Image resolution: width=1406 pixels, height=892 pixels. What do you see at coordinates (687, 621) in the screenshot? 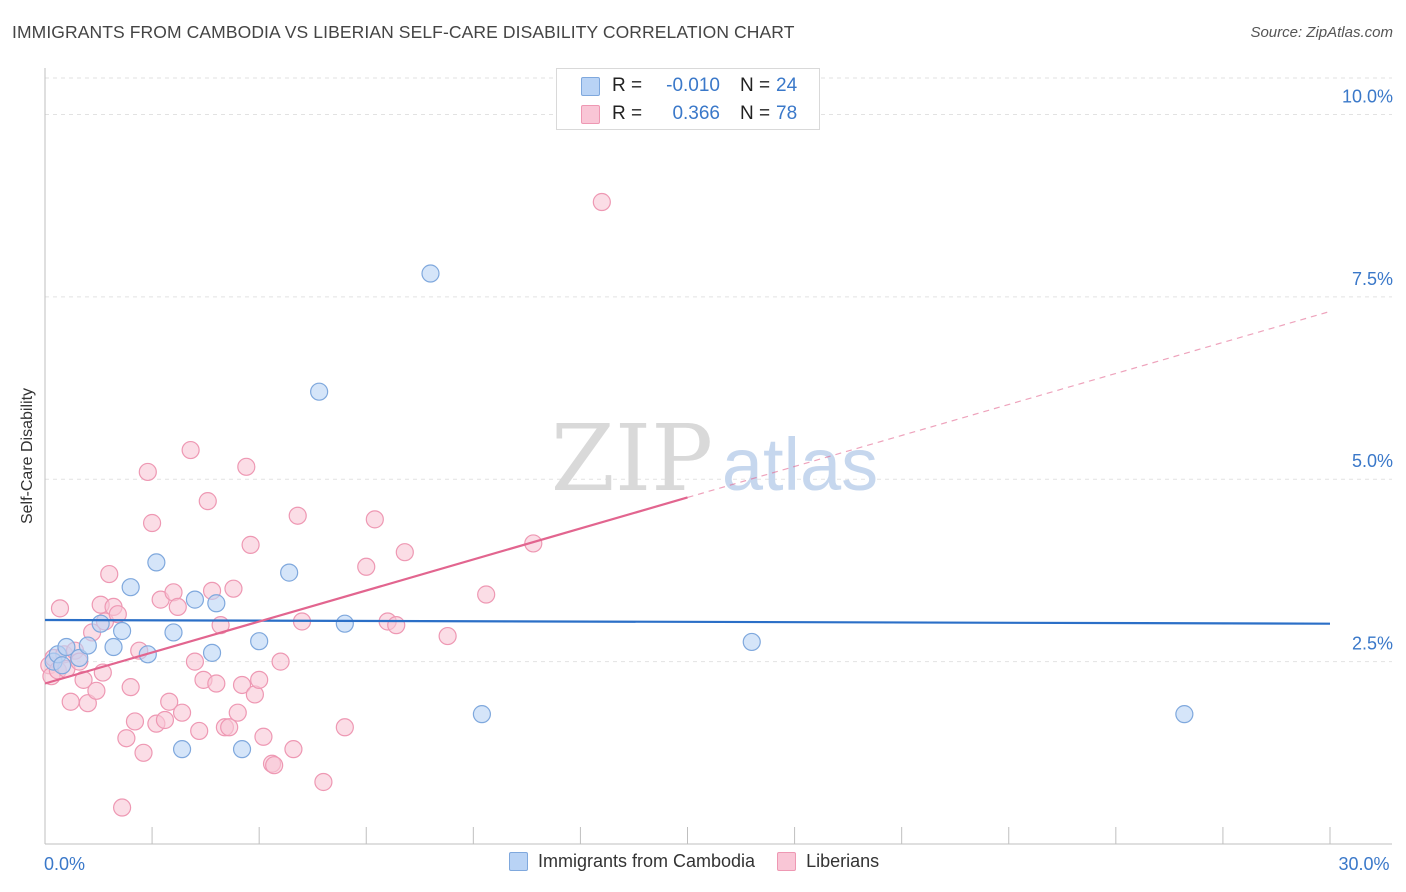
I see `cambodia-trend-line` at bounding box center [687, 621].